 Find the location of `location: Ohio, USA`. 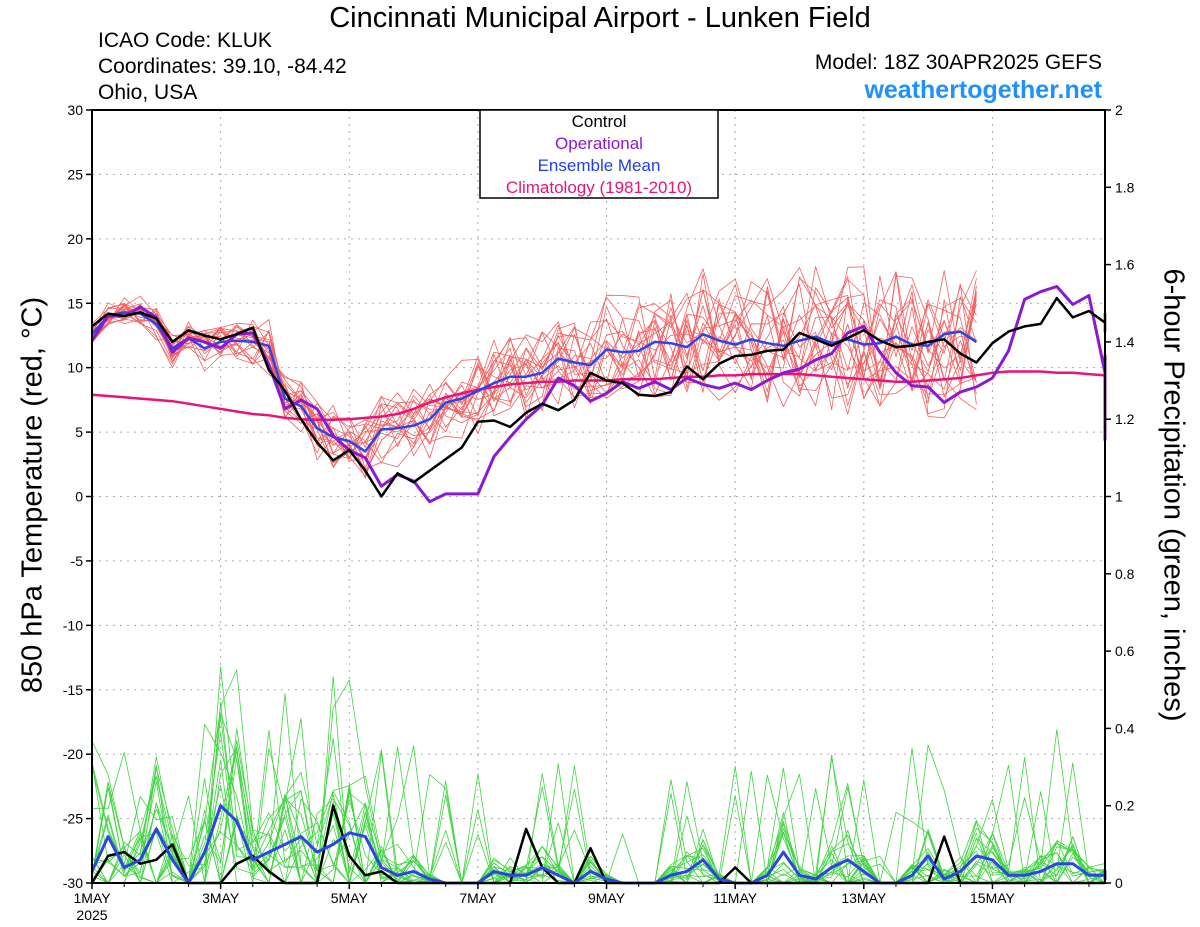

location: Ohio, USA is located at coordinates (148, 92).